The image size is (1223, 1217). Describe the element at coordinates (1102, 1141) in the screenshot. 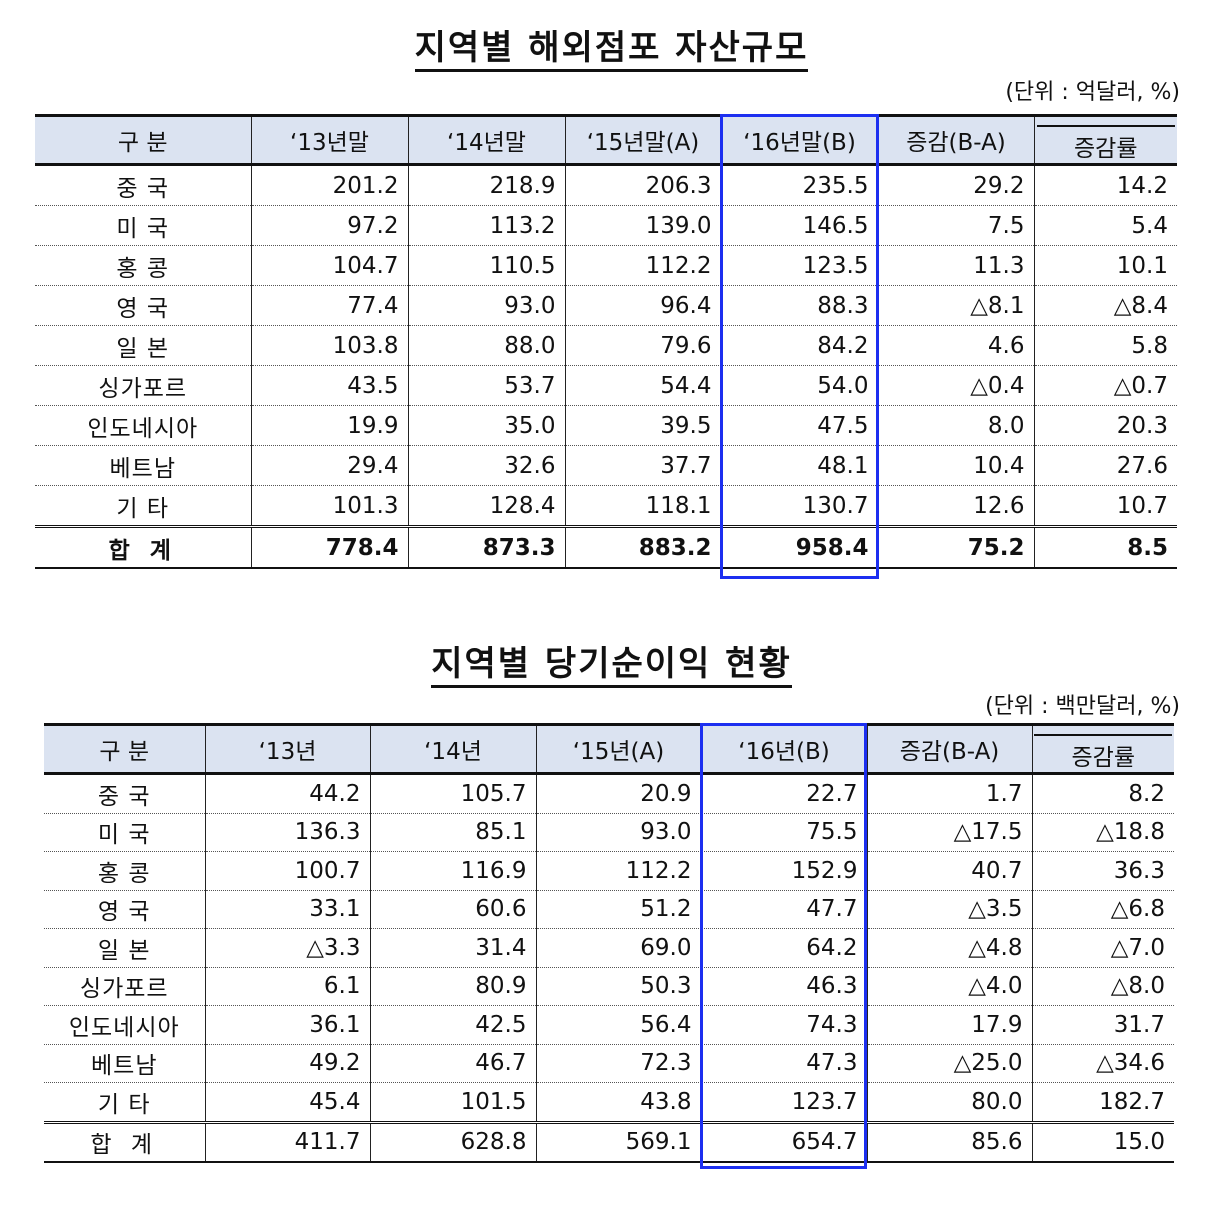

I see `cell-change-rate: 15.0` at that location.